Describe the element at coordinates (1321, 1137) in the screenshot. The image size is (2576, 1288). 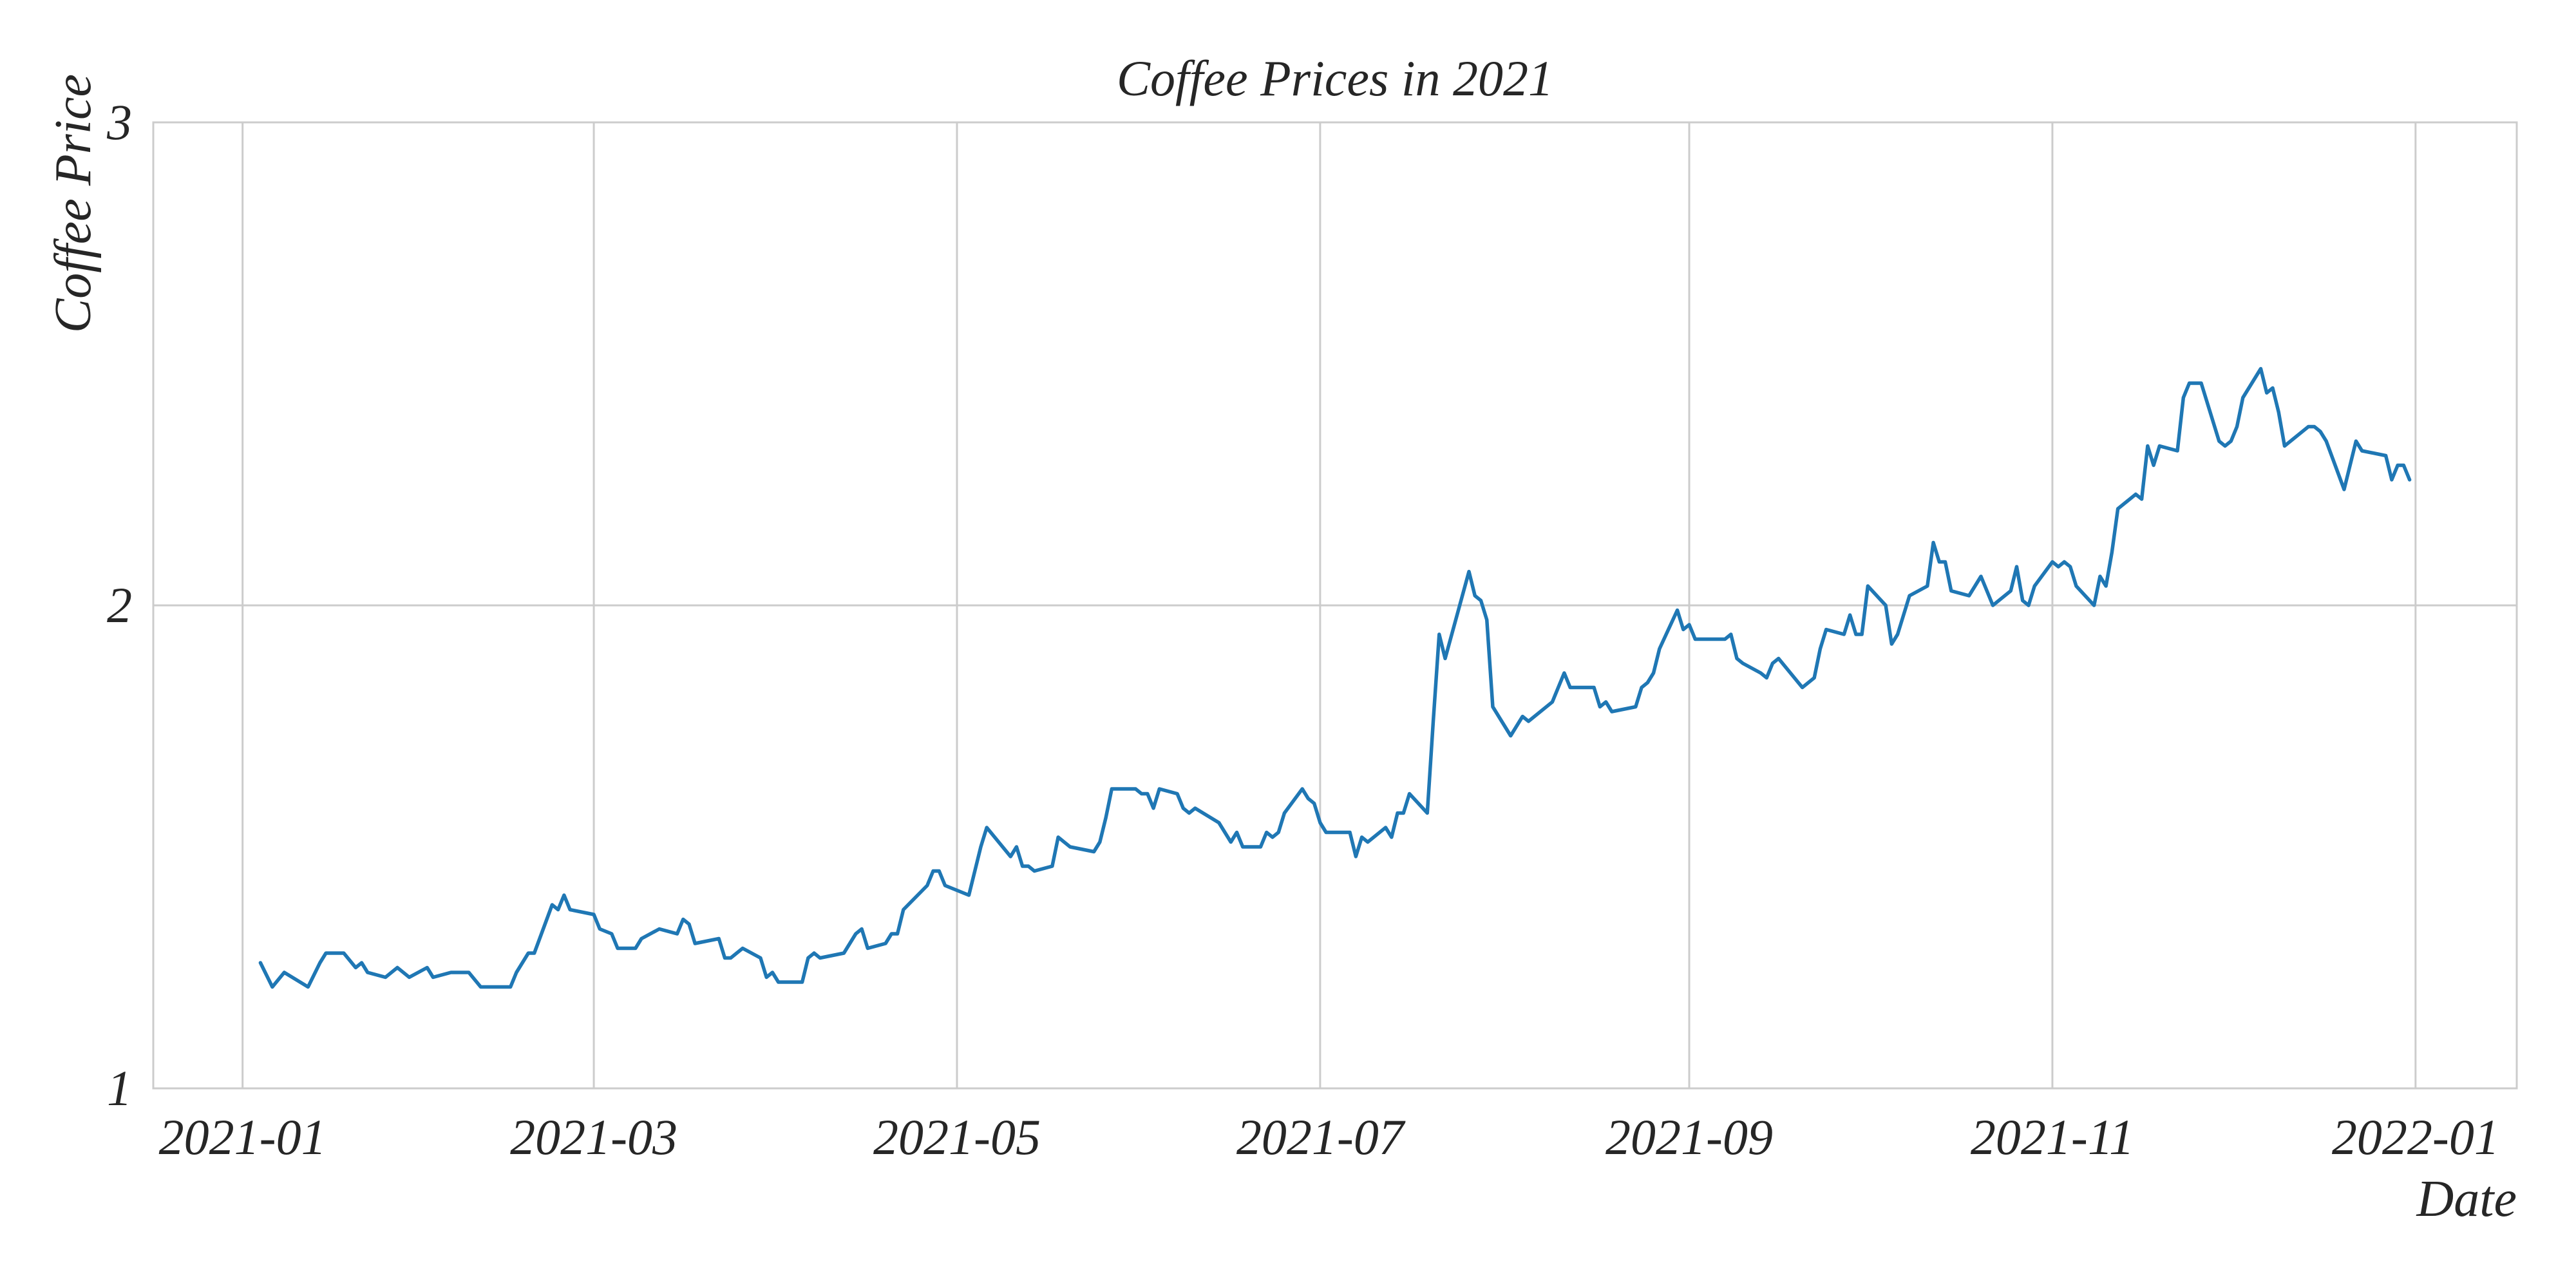
I see `x-tick-label: 2021-07` at that location.